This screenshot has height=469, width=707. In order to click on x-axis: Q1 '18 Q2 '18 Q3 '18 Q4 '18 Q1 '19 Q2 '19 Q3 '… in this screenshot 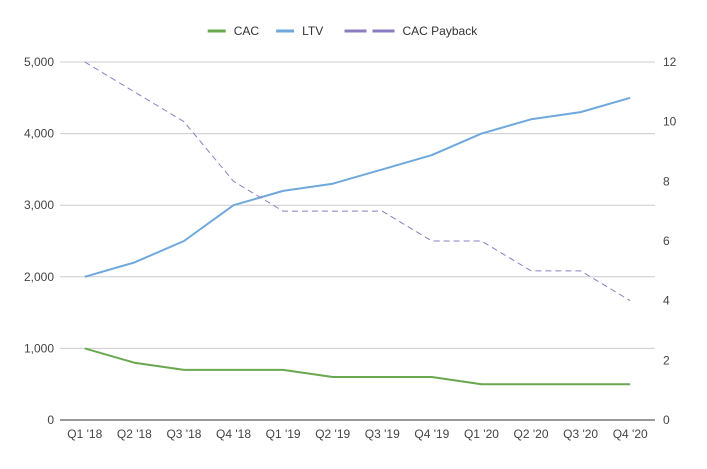, I will do `click(357, 434)`.